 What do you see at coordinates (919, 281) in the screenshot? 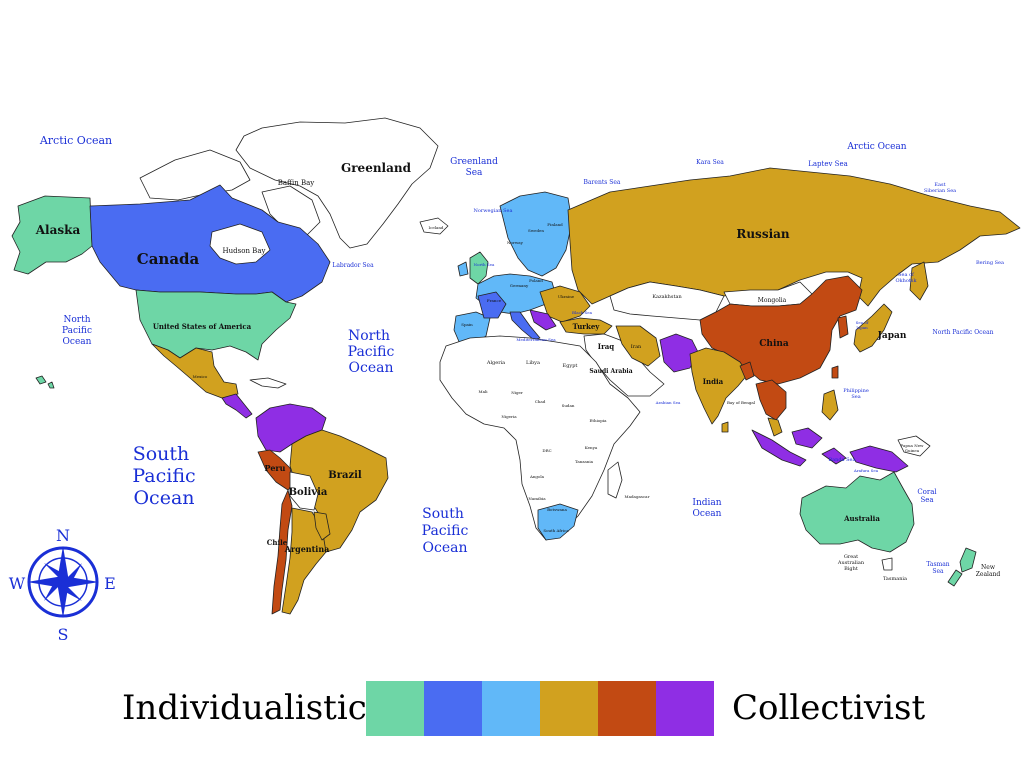
I see `kamchatka-shape` at bounding box center [919, 281].